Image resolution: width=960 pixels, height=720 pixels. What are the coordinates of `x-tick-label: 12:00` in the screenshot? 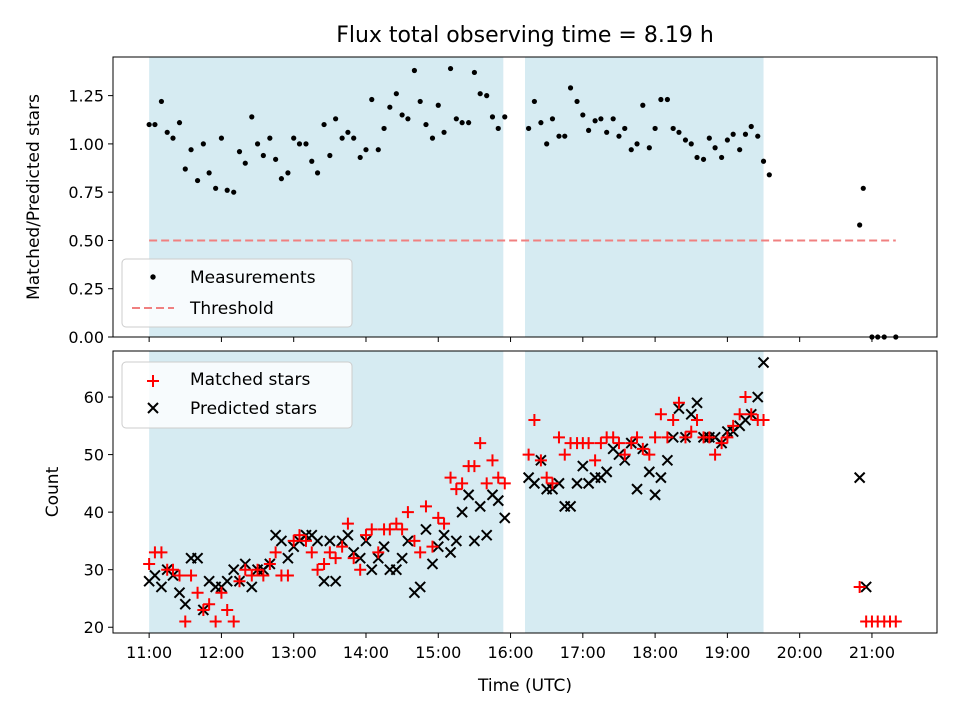 It's located at (221, 652).